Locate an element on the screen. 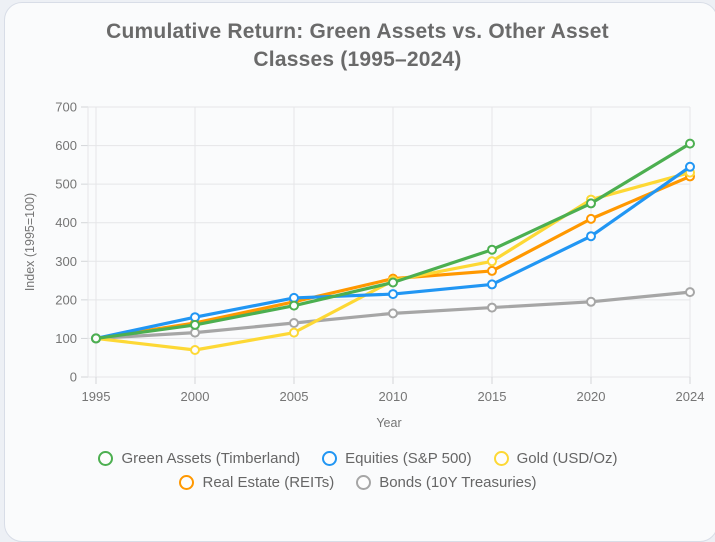 This screenshot has height=542, width=715. legend-label: Real Estate (REITs) is located at coordinates (268, 482).